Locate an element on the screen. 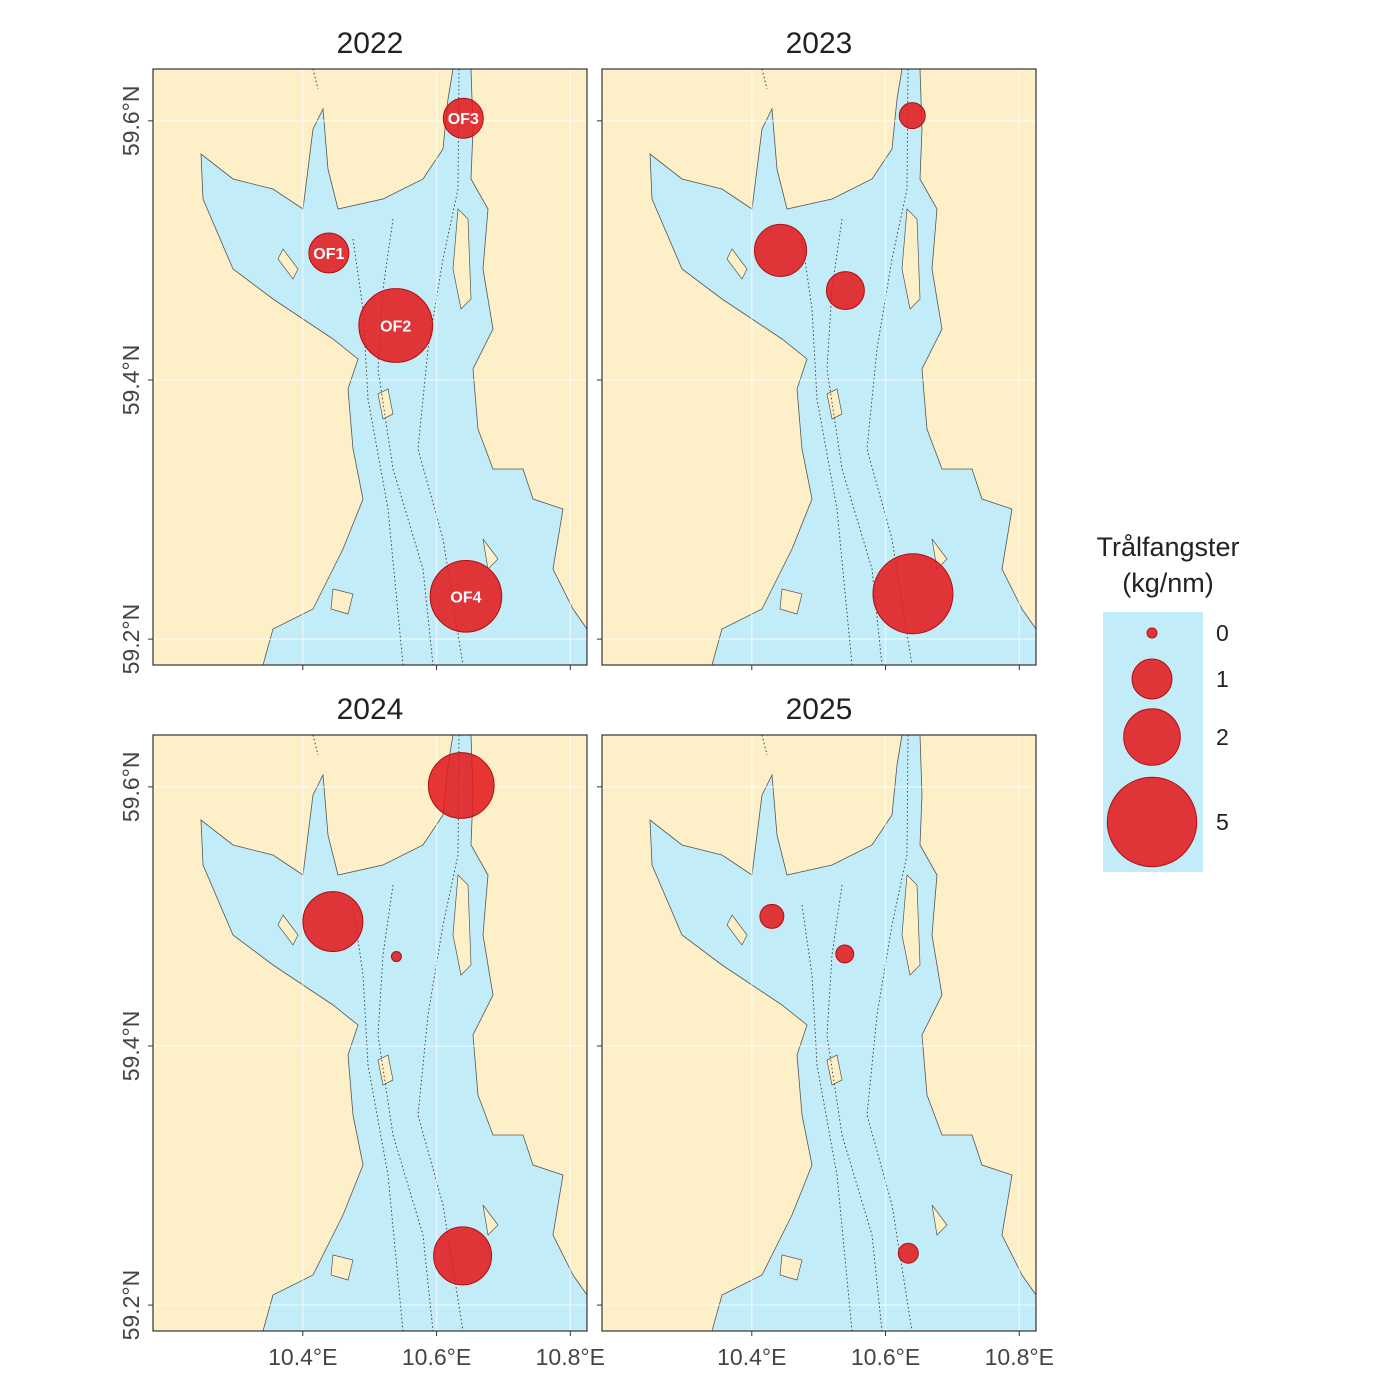 This screenshot has height=1391, width=1386. map-panel: 2023 is located at coordinates (817, 348).